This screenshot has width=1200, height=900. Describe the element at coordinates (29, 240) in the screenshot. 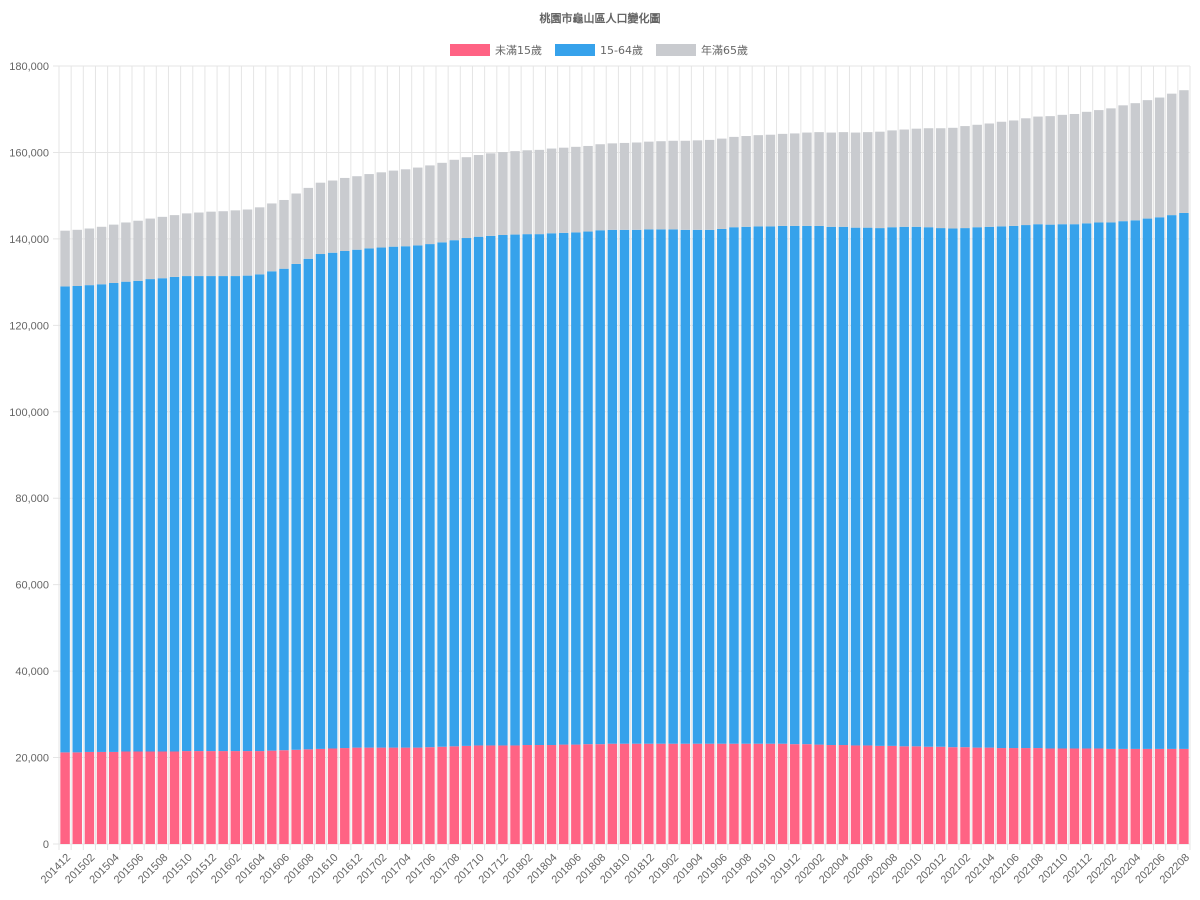

I see `y-tick-label: 140,000` at that location.